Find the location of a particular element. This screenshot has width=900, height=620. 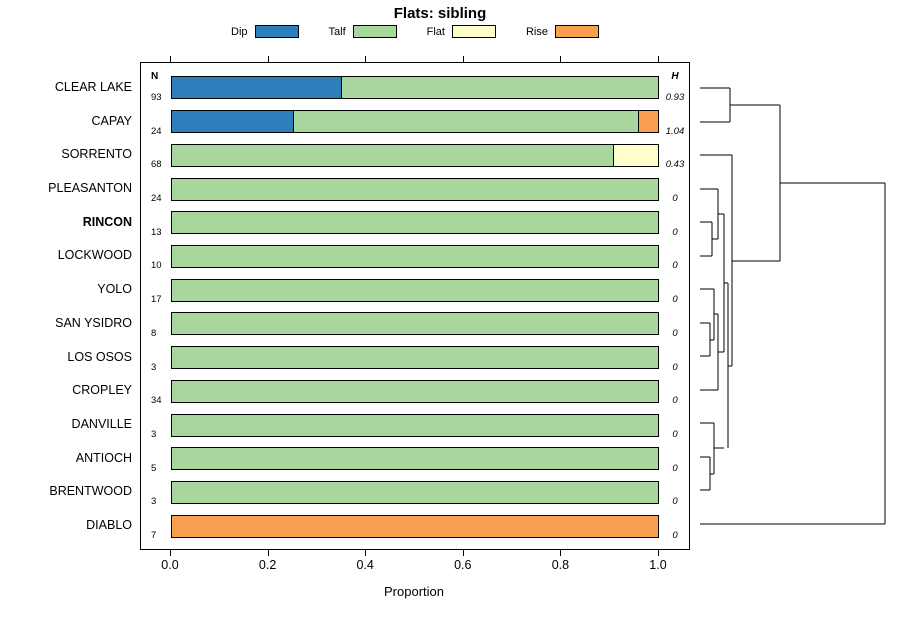

n-value: 24 is located at coordinates (156, 131).